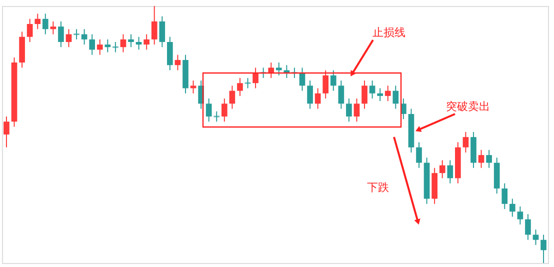  I want to click on annotation: 突破卖出, so click(468, 106).